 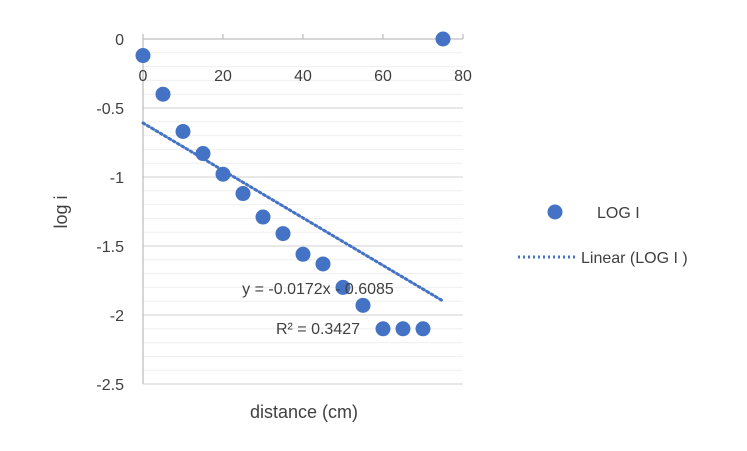 I want to click on x-tick-label-3: 60, so click(x=383, y=76).